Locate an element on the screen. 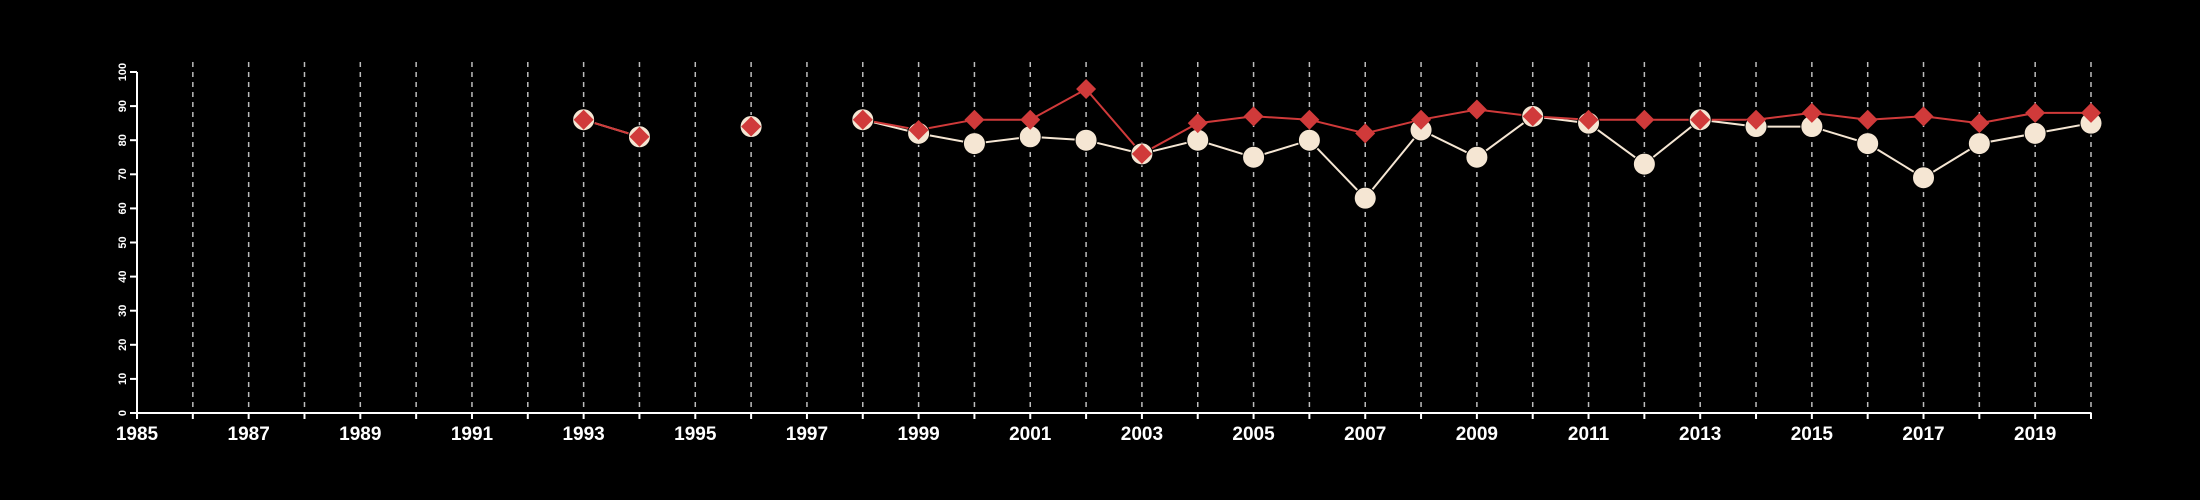 This screenshot has height=500, width=2200. series-1-point-1996 is located at coordinates (751, 126).